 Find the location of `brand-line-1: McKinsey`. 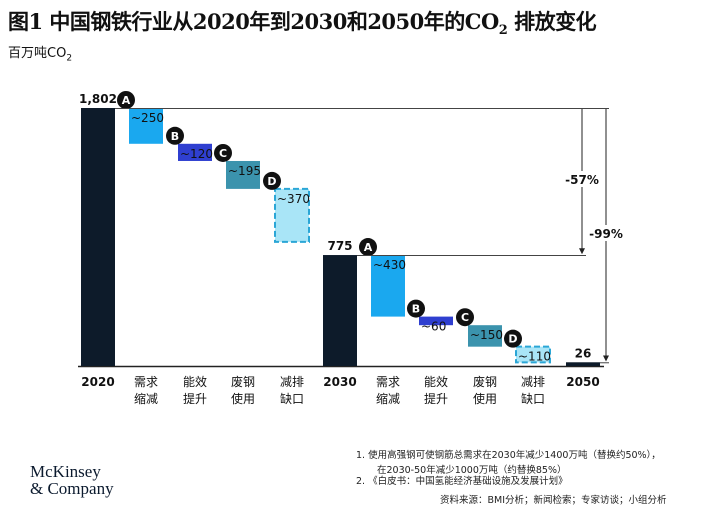

brand-line-1: McKinsey is located at coordinates (65, 471).